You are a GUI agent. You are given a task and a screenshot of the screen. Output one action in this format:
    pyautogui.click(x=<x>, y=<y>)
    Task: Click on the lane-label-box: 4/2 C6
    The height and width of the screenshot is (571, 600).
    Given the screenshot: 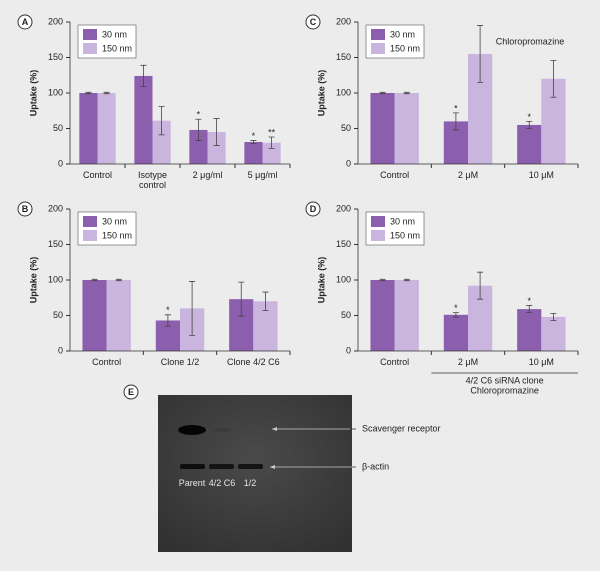 What is the action you would take?
    pyautogui.click(x=222, y=483)
    